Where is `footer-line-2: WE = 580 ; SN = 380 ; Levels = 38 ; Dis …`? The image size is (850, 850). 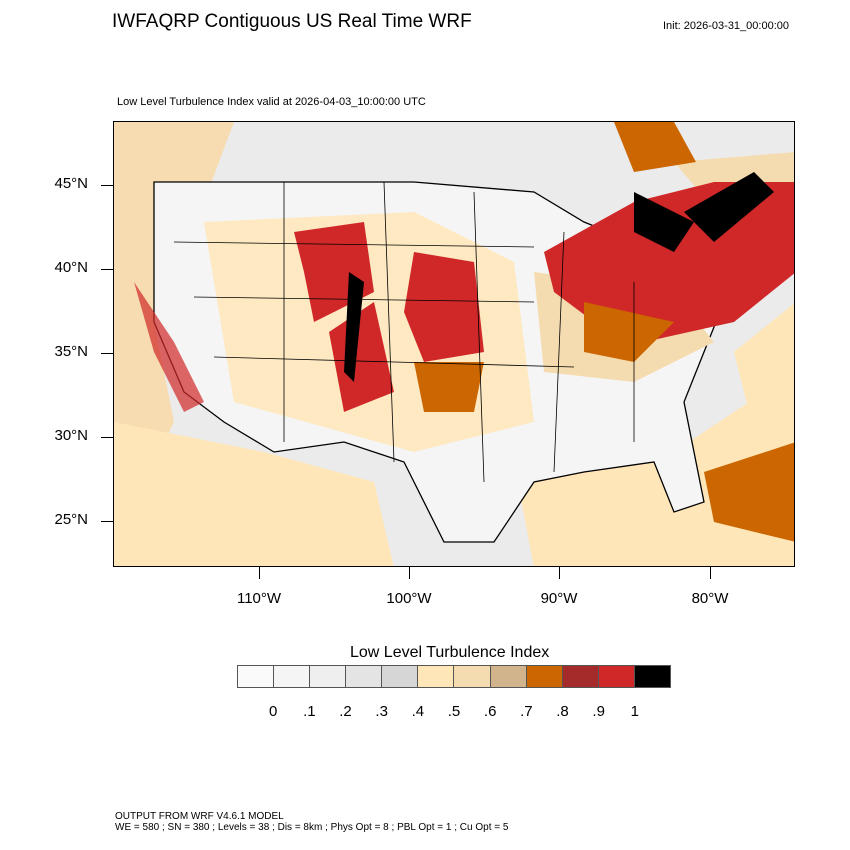
footer-line-2: WE = 580 ; SN = 380 ; Levels = 38 ; Dis … is located at coordinates (312, 827).